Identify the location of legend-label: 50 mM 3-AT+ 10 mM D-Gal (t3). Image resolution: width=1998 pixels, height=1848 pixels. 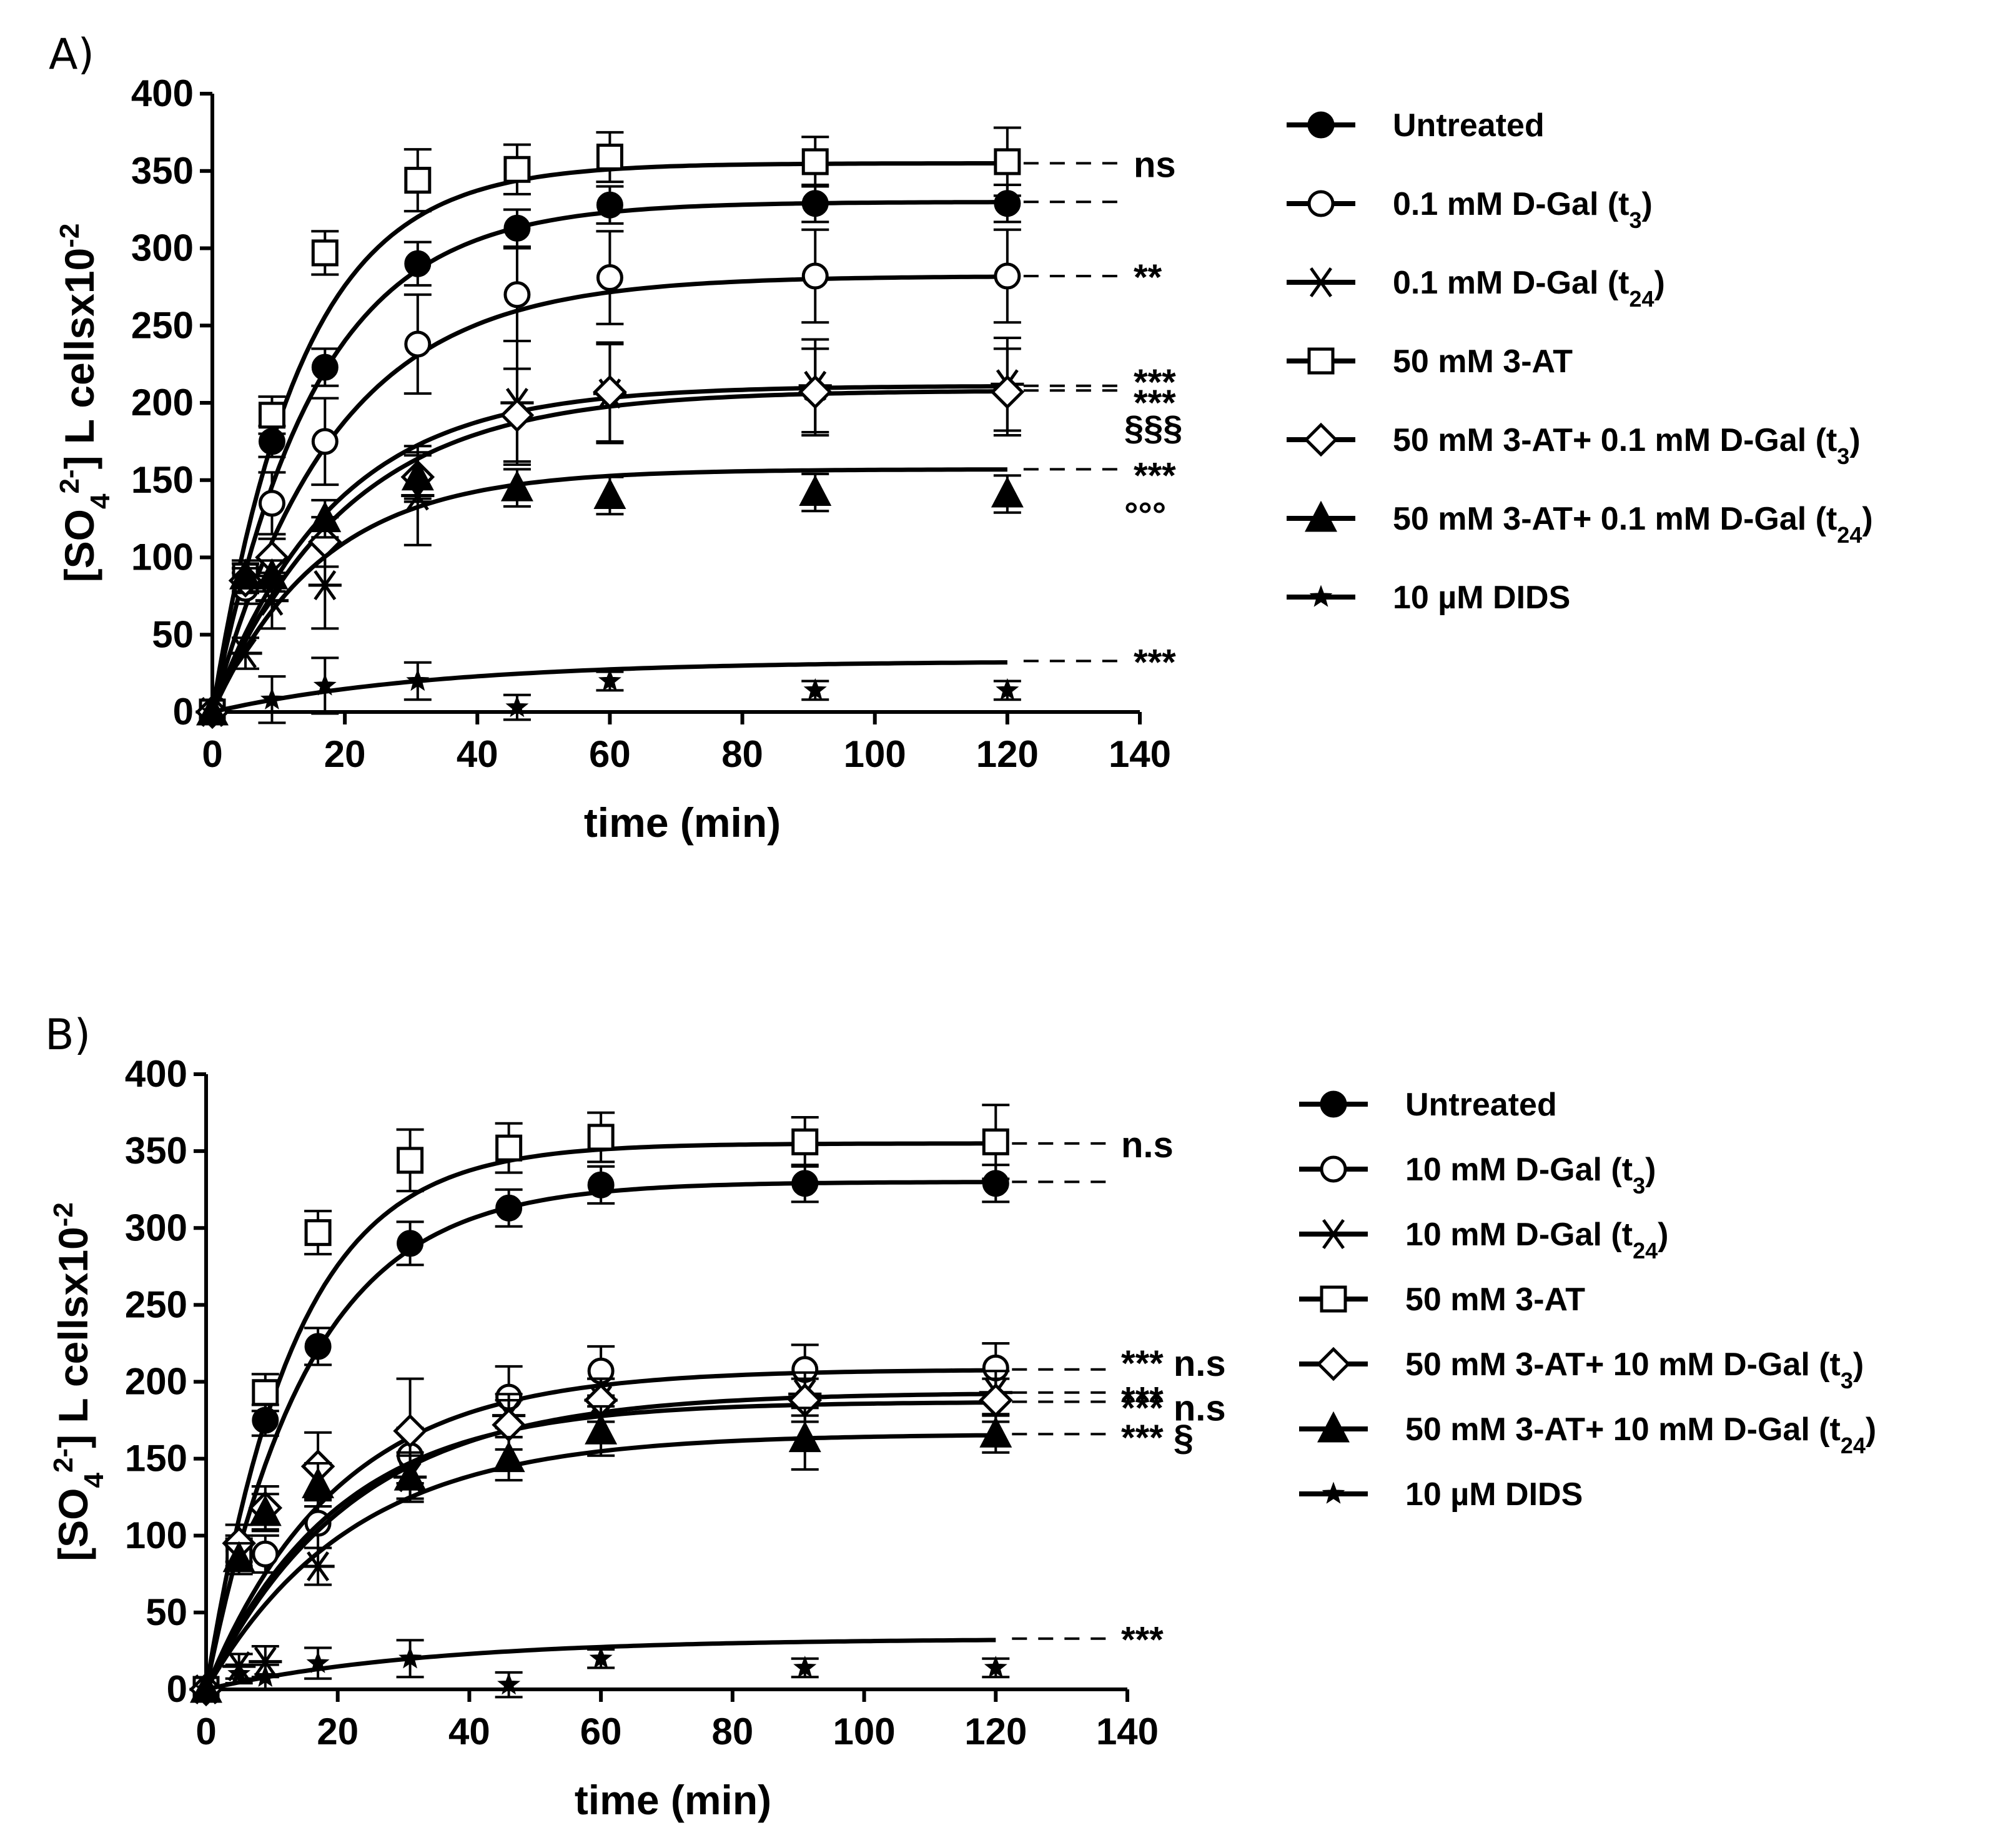
(1634, 1370).